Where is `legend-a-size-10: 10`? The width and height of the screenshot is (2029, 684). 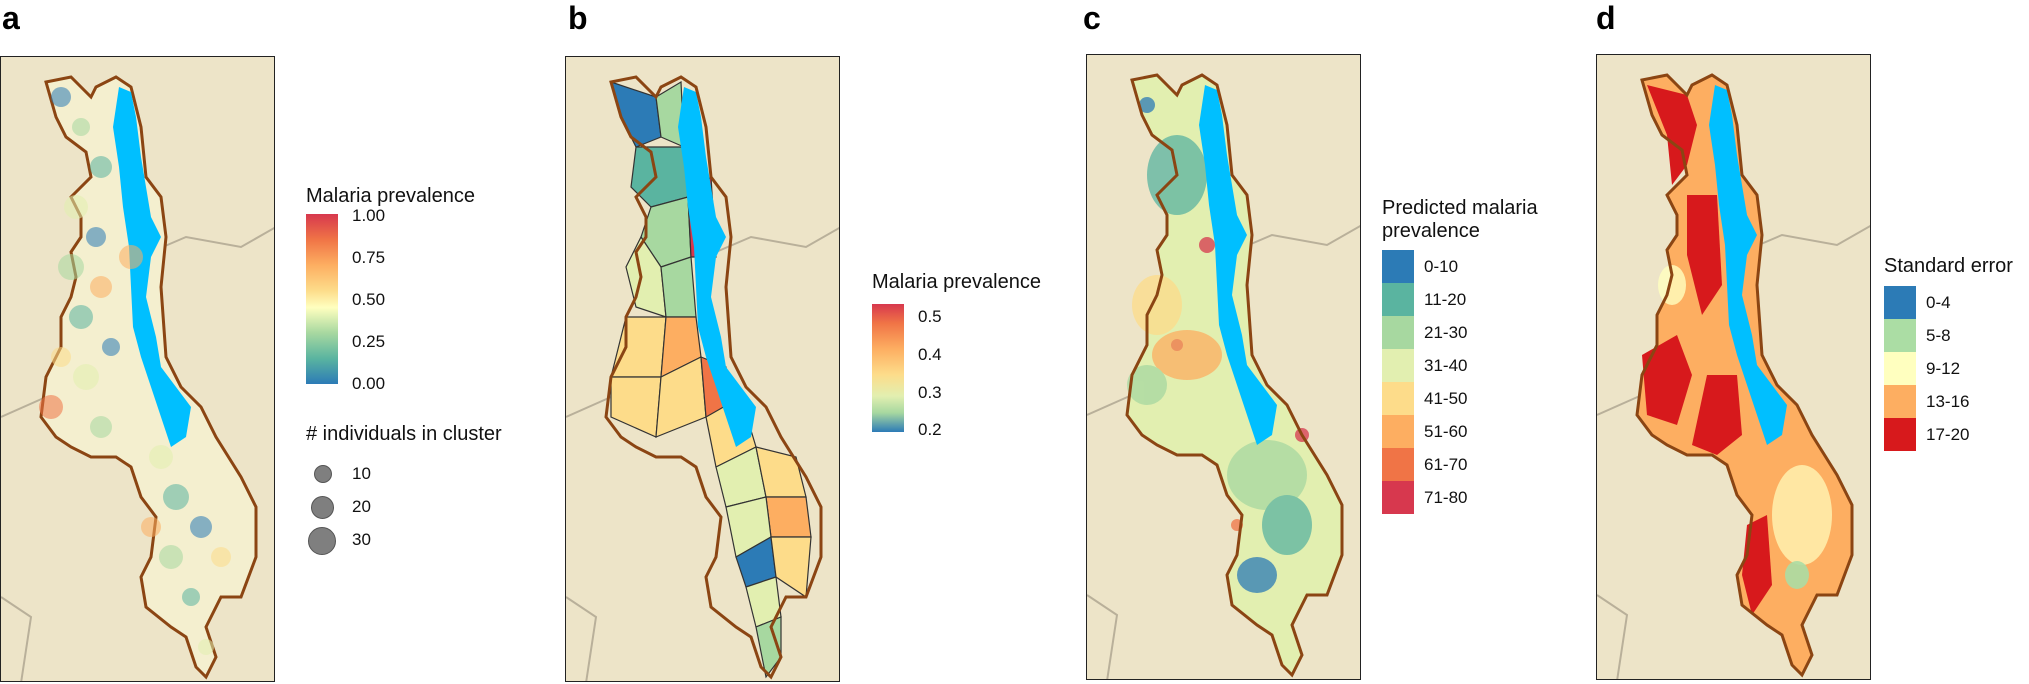
legend-a-size-10: 10 is located at coordinates (361, 473).